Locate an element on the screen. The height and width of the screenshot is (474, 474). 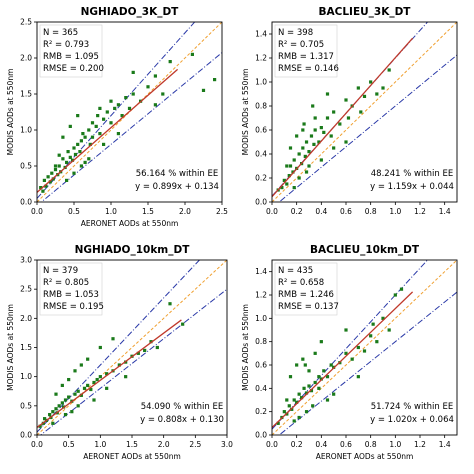
ee-percentage: 56.164 % within EE is located at coordinates (177, 174).